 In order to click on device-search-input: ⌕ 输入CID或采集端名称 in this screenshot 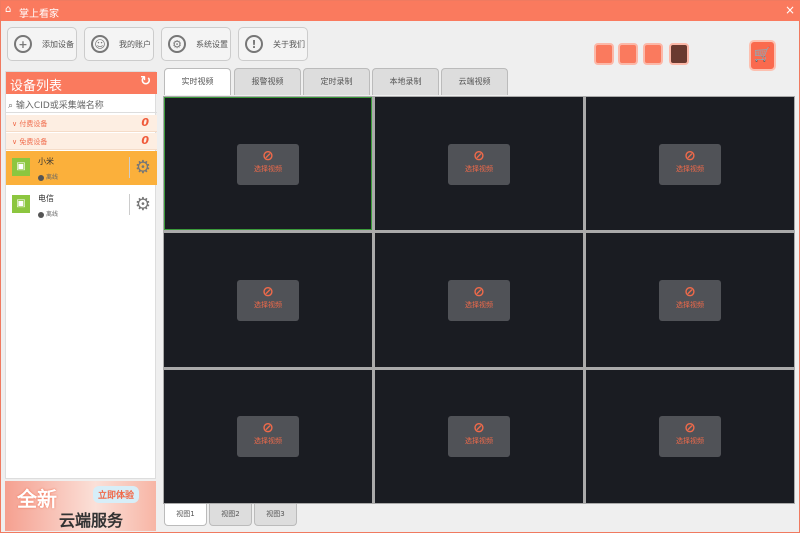, I will do `click(81, 104)`.